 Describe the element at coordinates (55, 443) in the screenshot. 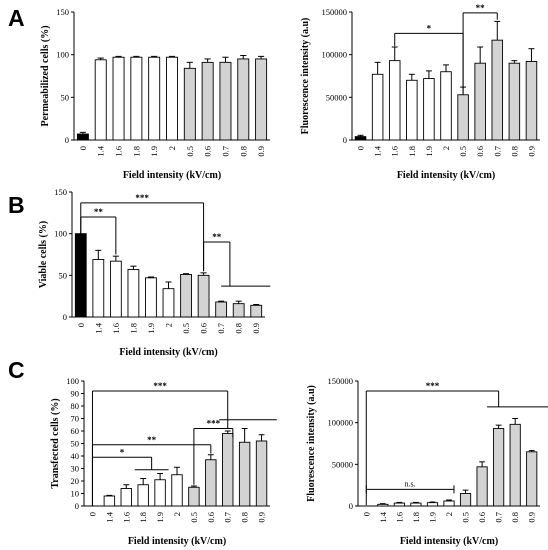

I see `y-axis-title: Transfected cells (%)` at that location.